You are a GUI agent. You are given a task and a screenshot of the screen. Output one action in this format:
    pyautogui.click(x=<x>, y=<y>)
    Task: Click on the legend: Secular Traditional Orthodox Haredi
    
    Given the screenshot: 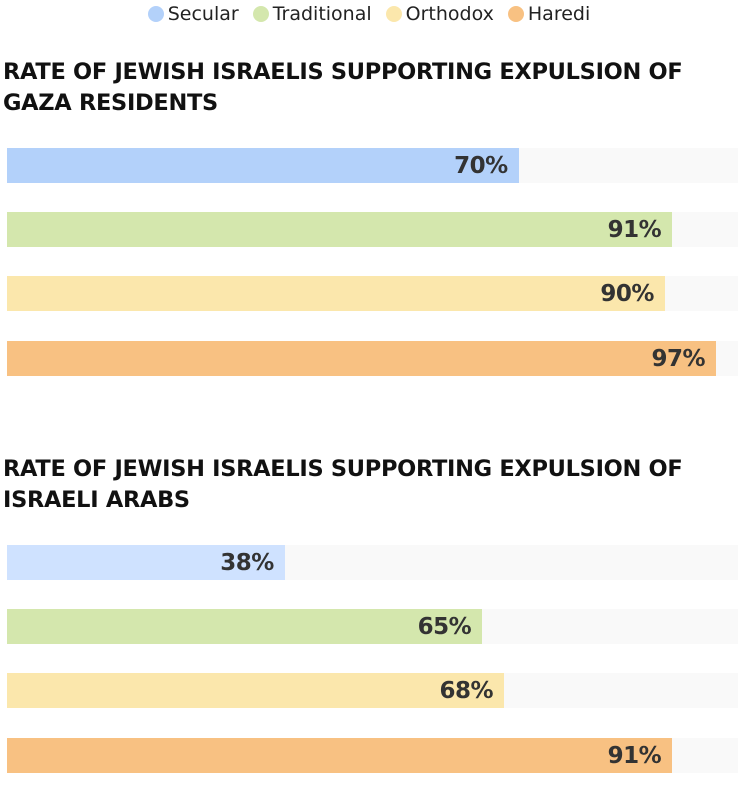 What is the action you would take?
    pyautogui.click(x=369, y=14)
    